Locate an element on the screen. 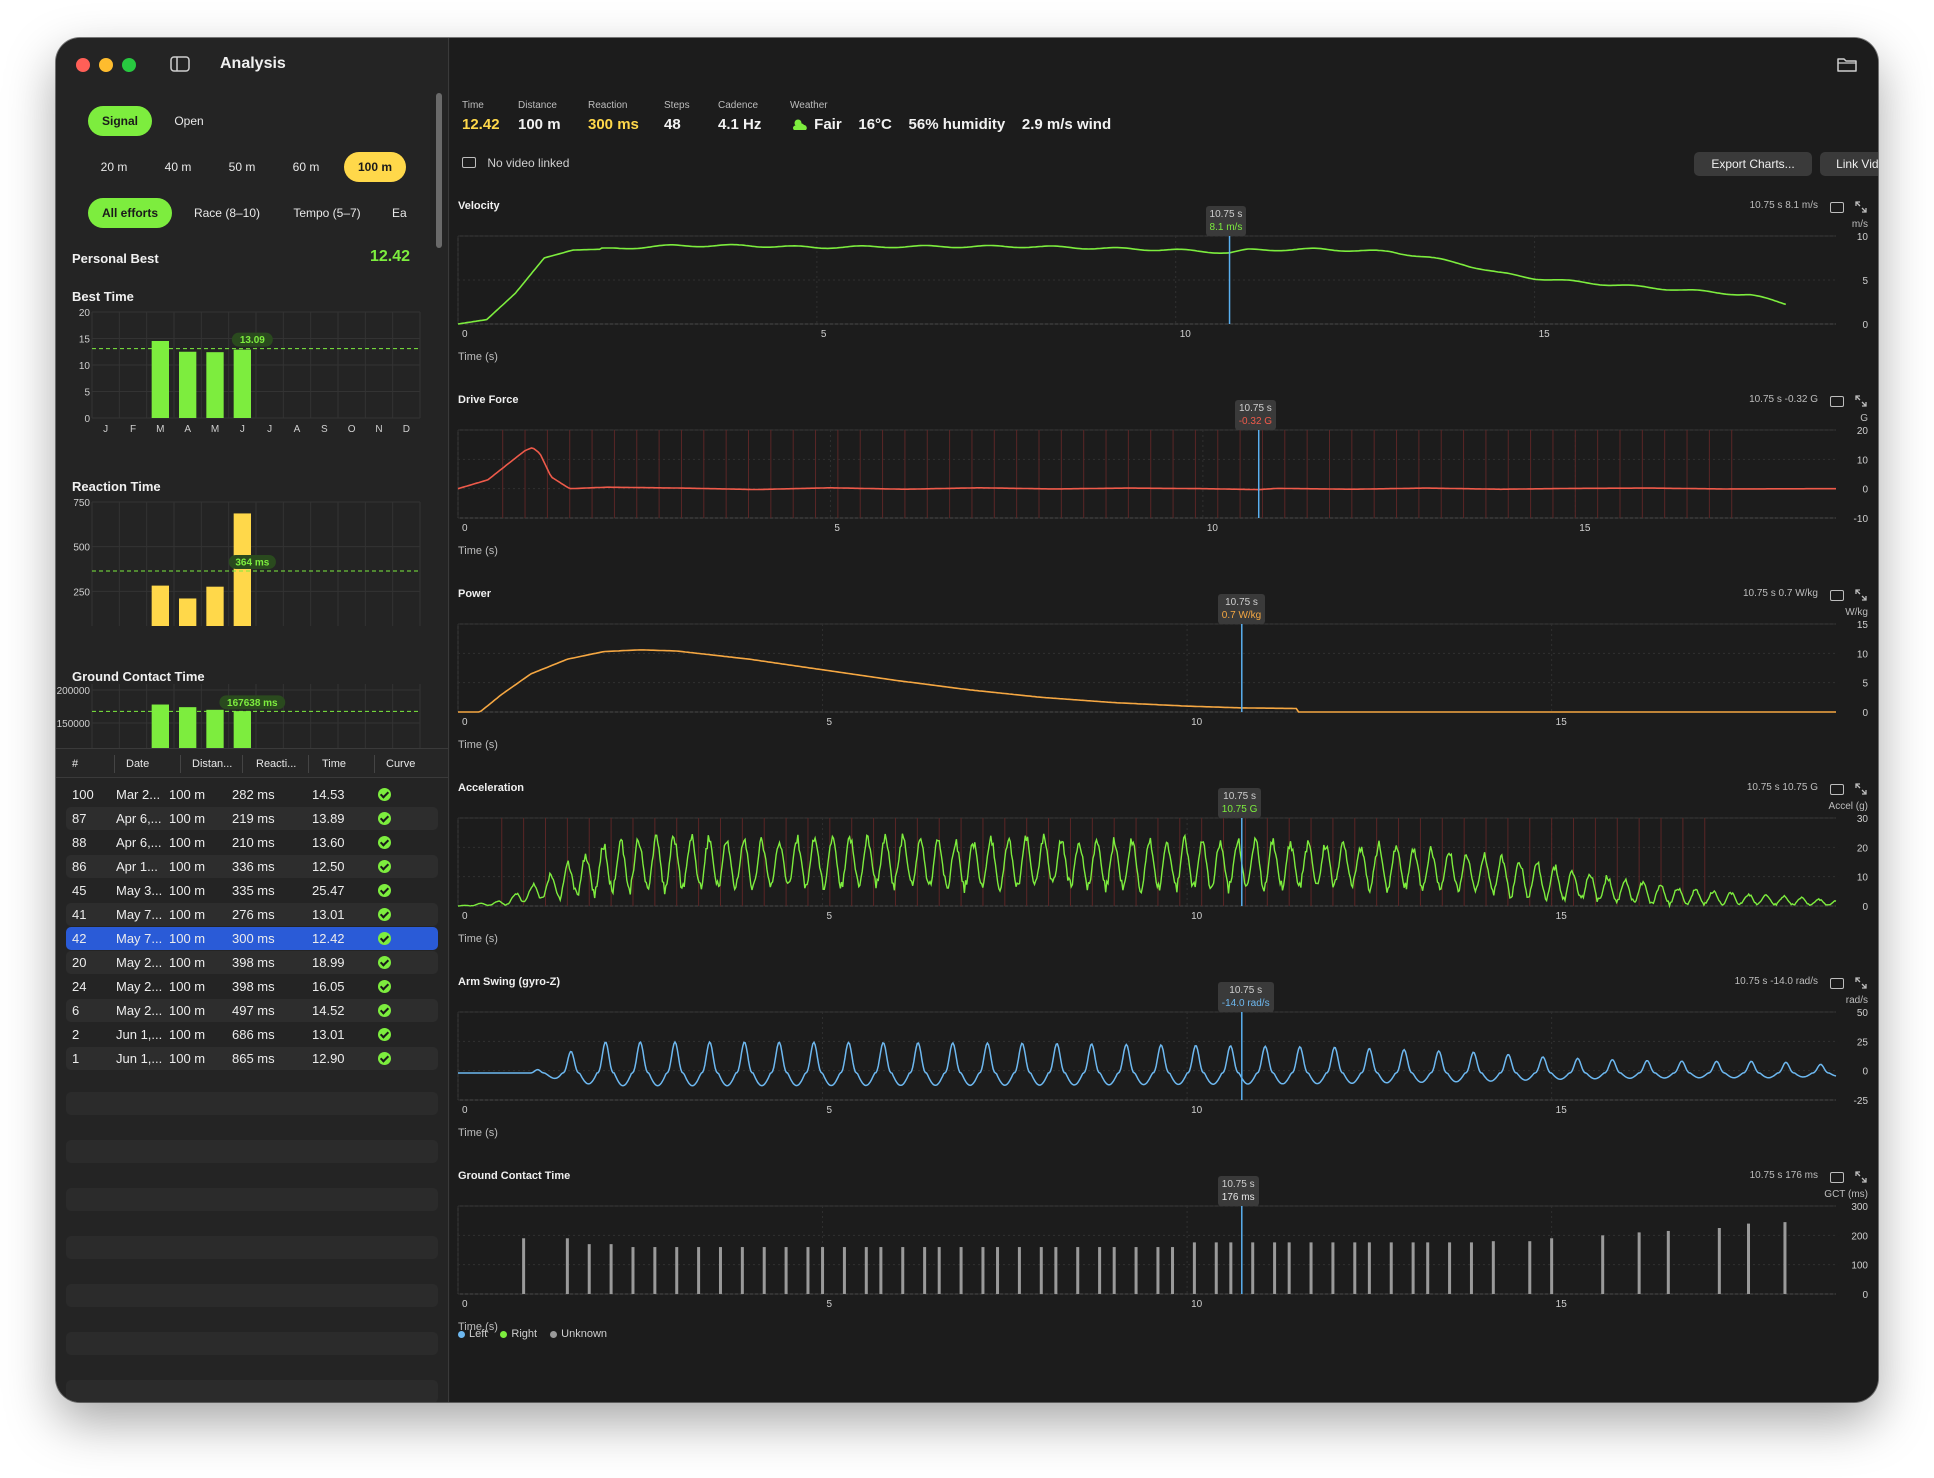  chart-plot: 300 200 100 0 0 5 10 15 is located at coordinates (1164, 1245).